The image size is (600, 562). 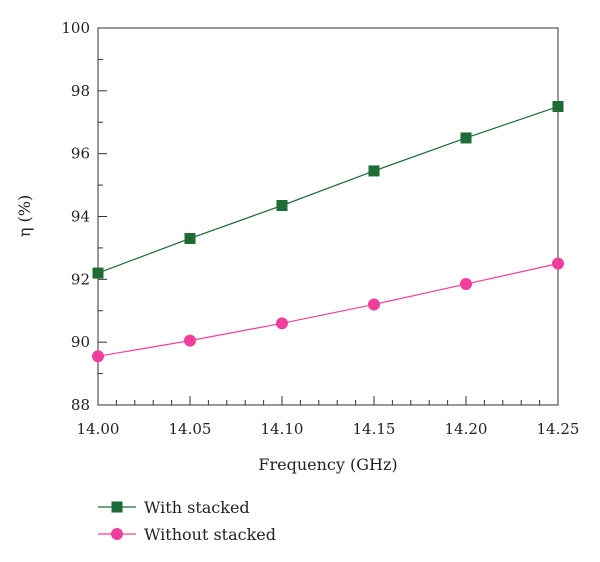 I want to click on legend-item-with-stacked: With stacked, so click(x=174, y=507).